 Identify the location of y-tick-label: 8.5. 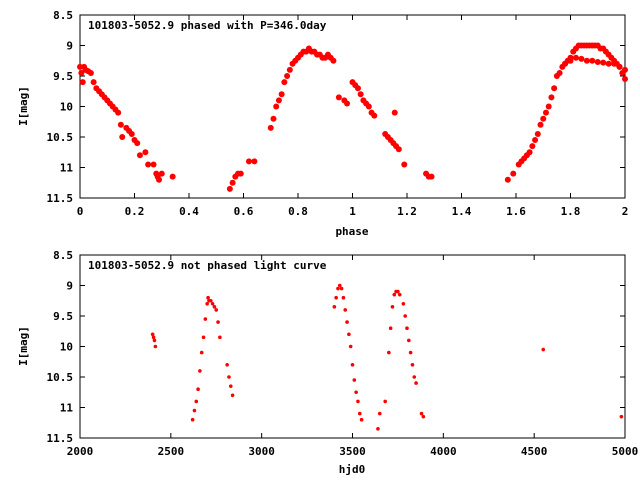
(63, 15).